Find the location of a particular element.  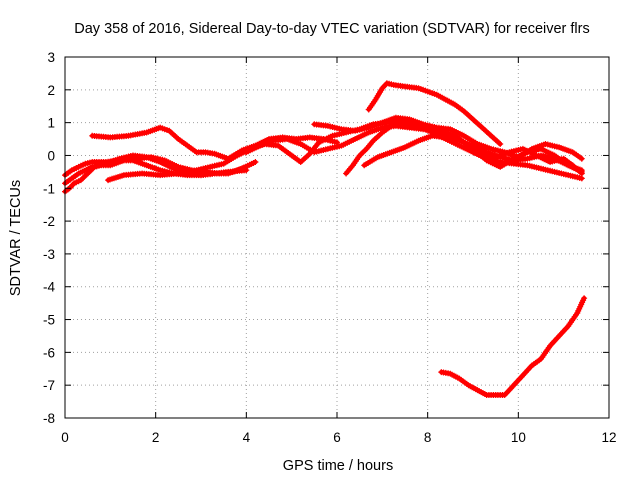

y-tick-label: -6 is located at coordinates (49, 352).